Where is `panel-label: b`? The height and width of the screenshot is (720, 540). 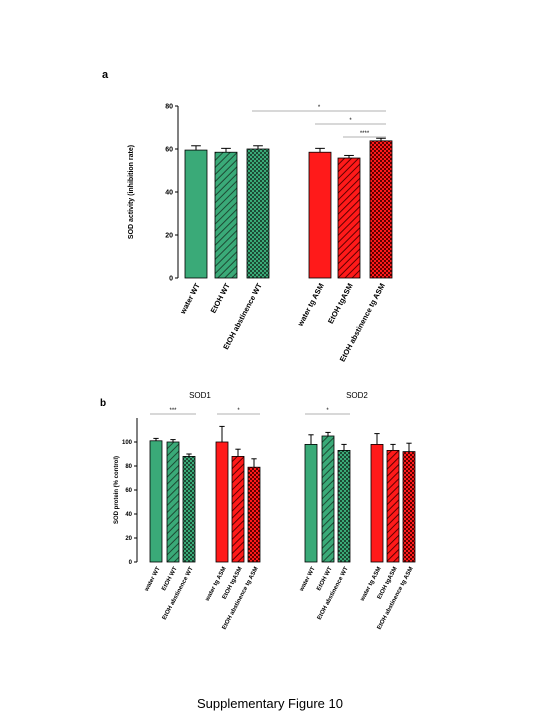
panel-label: b is located at coordinates (103, 403).